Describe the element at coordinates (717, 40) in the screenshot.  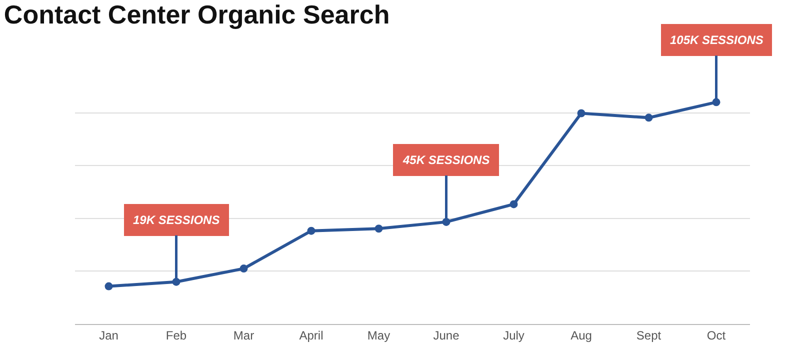
I see `annotation: 105K SESSIONS` at that location.